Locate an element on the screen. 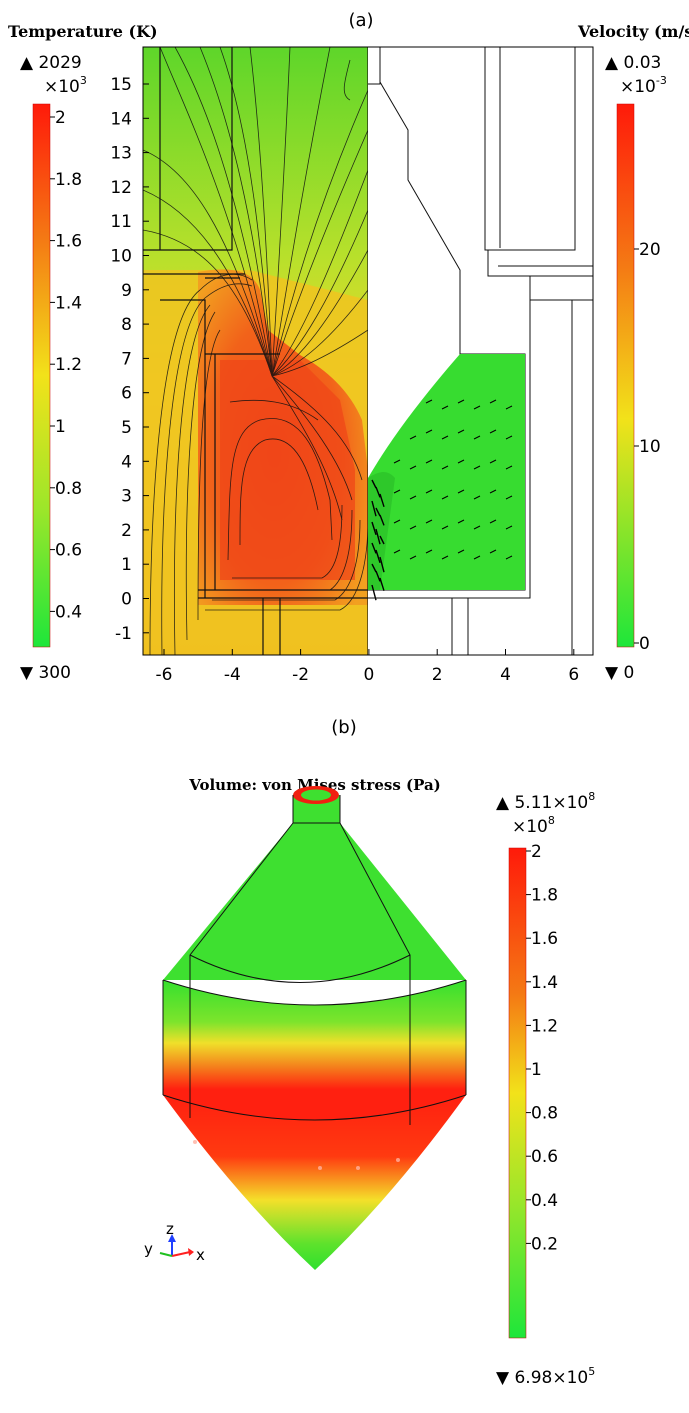 This screenshot has width=689, height=1413. y-tick-label: -1 is located at coordinates (123, 634).